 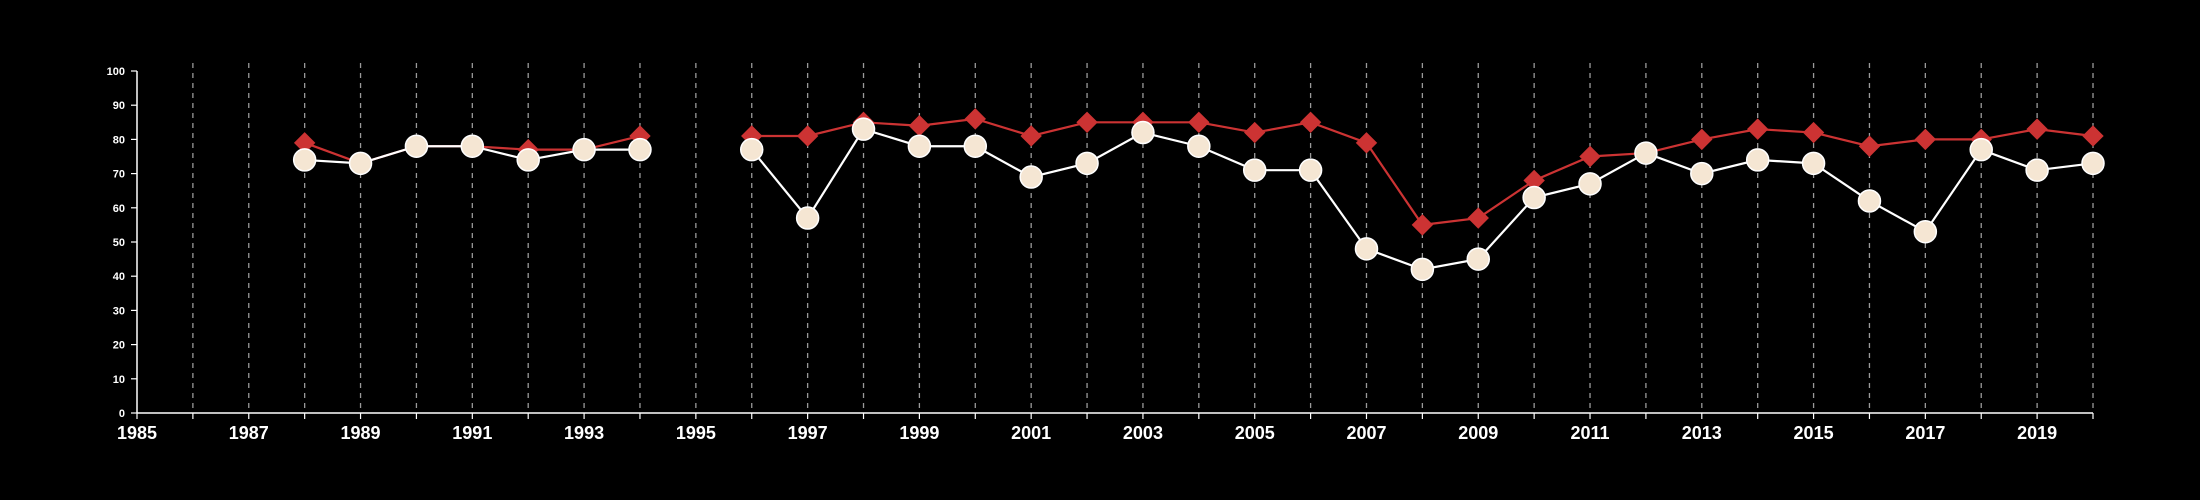 What do you see at coordinates (119, 277) in the screenshot?
I see `y-tick-label: 40` at bounding box center [119, 277].